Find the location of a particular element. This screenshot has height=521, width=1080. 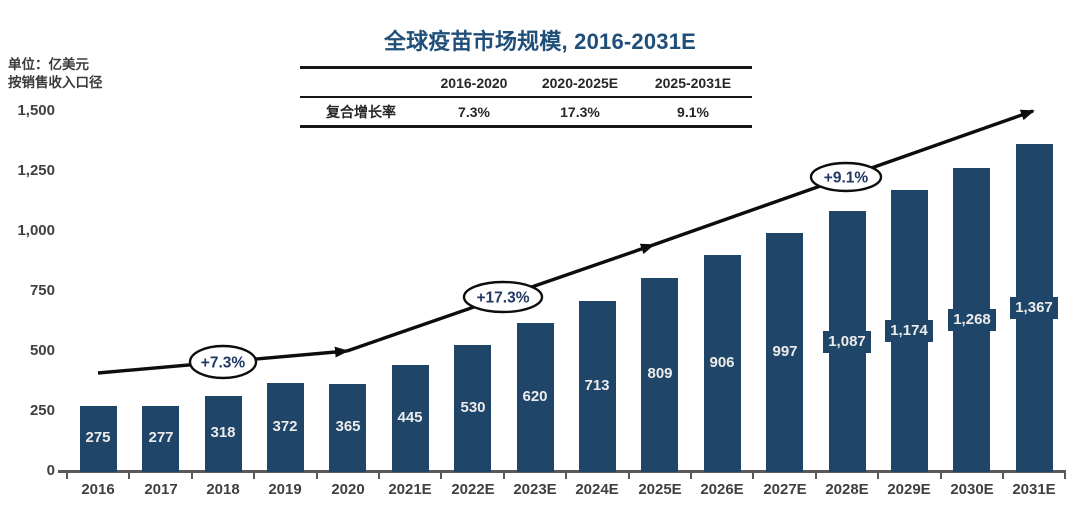

cagr-header-2016-2020: 2016-2020 is located at coordinates (474, 82).